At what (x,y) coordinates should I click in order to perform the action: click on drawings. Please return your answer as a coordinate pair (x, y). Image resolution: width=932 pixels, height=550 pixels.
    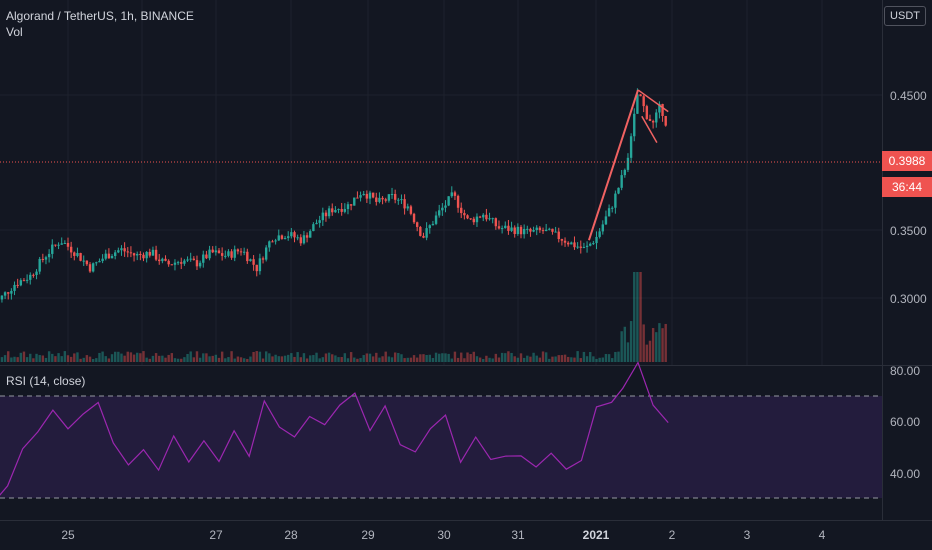
    Looking at the image, I should click on (628, 165).